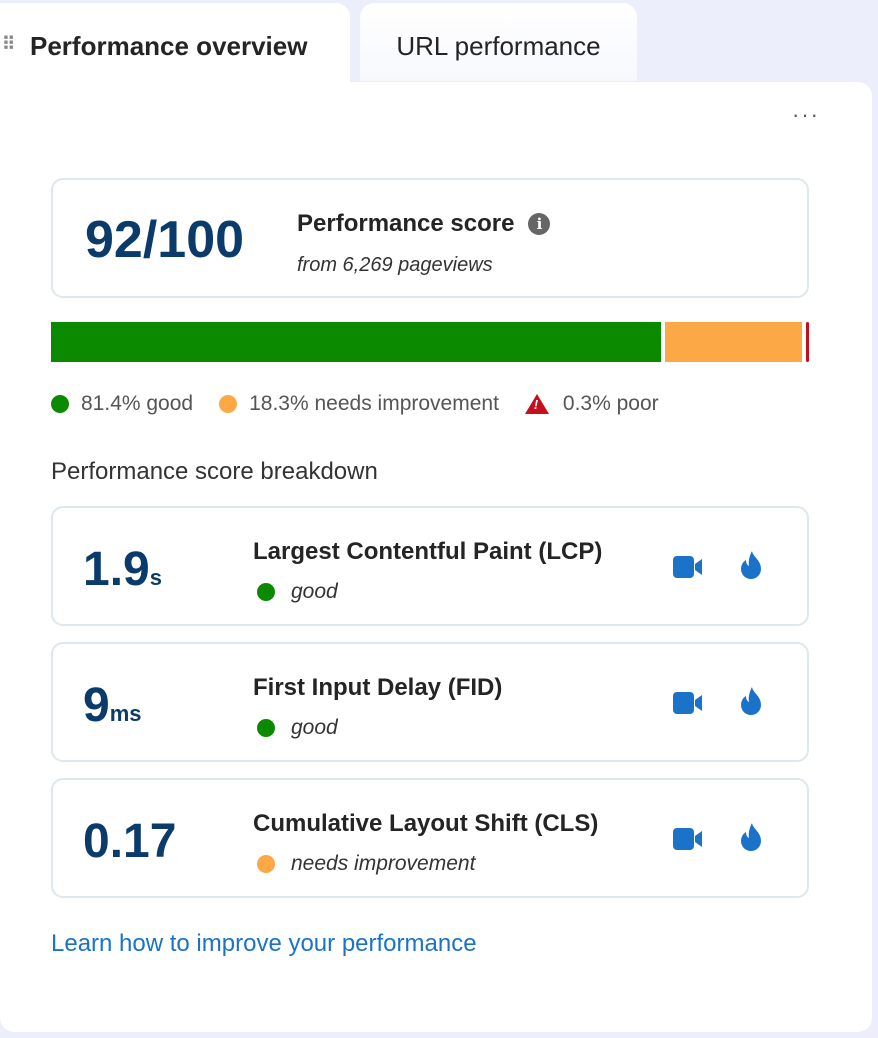 The width and height of the screenshot is (878, 1038). I want to click on learn-more-link: Learn how to improve your performance, so click(264, 943).